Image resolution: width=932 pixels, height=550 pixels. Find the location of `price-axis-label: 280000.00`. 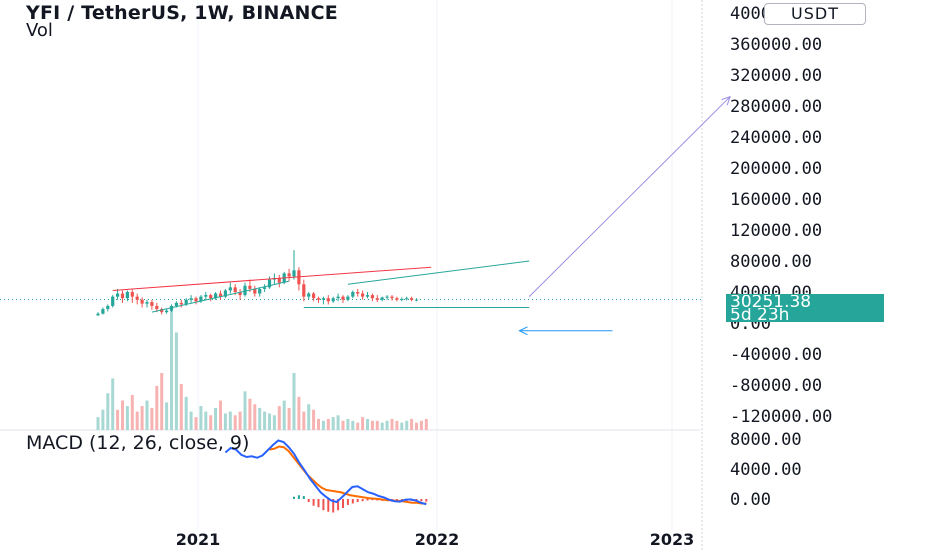

price-axis-label: 280000.00 is located at coordinates (776, 107).